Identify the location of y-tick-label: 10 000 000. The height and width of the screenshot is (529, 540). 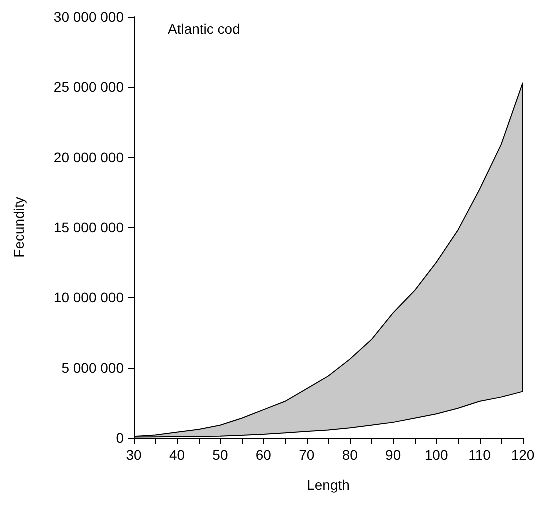
(89, 298).